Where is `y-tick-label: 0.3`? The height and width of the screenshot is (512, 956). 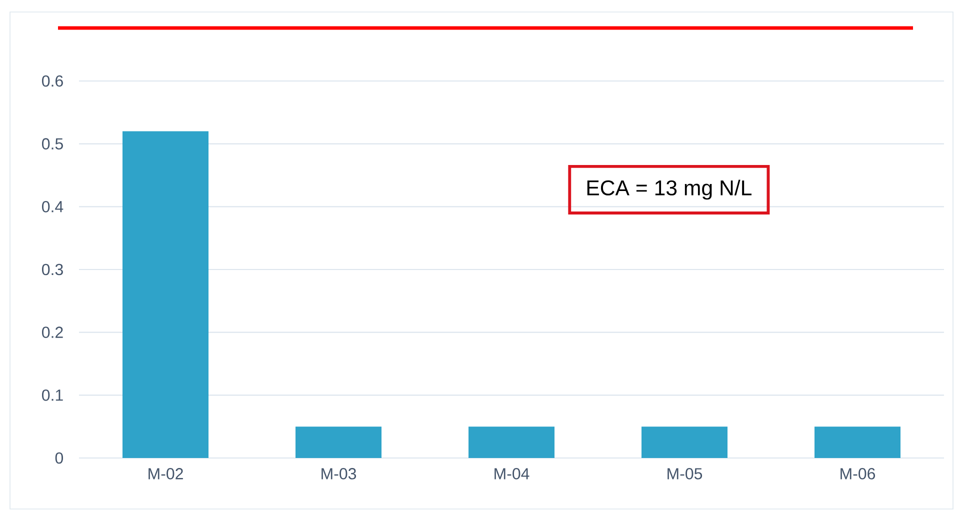 y-tick-label: 0.3 is located at coordinates (52, 270).